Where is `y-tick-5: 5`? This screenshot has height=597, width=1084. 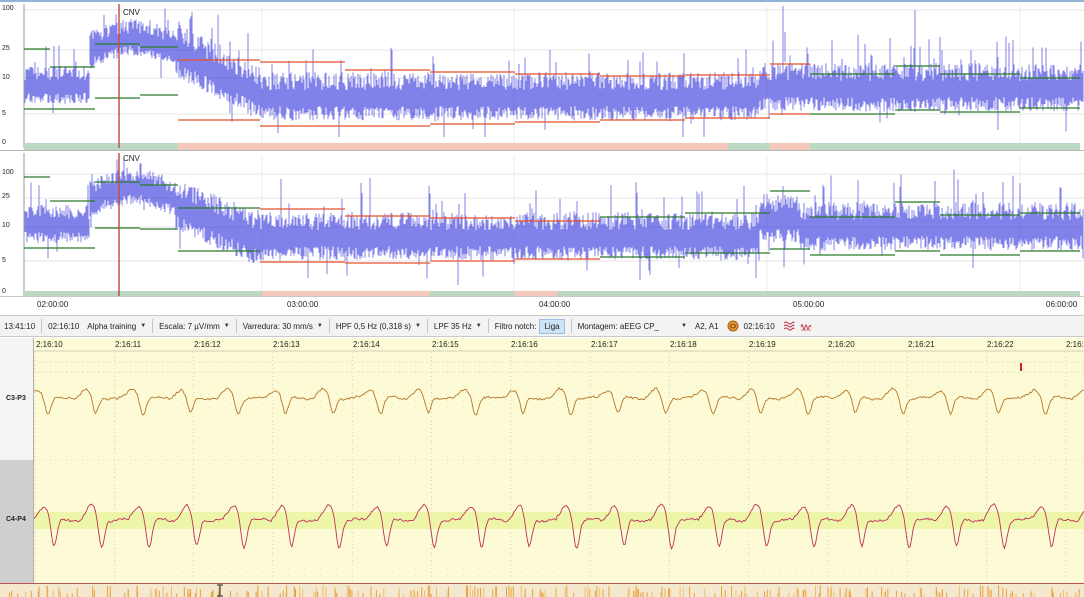 y-tick-5: 5 is located at coordinates (4, 260).